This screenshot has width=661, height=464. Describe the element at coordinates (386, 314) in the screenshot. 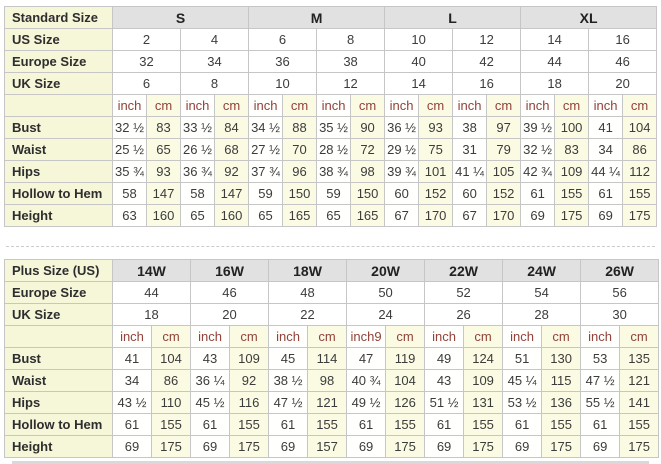

I see `size-value-cell: 24` at that location.